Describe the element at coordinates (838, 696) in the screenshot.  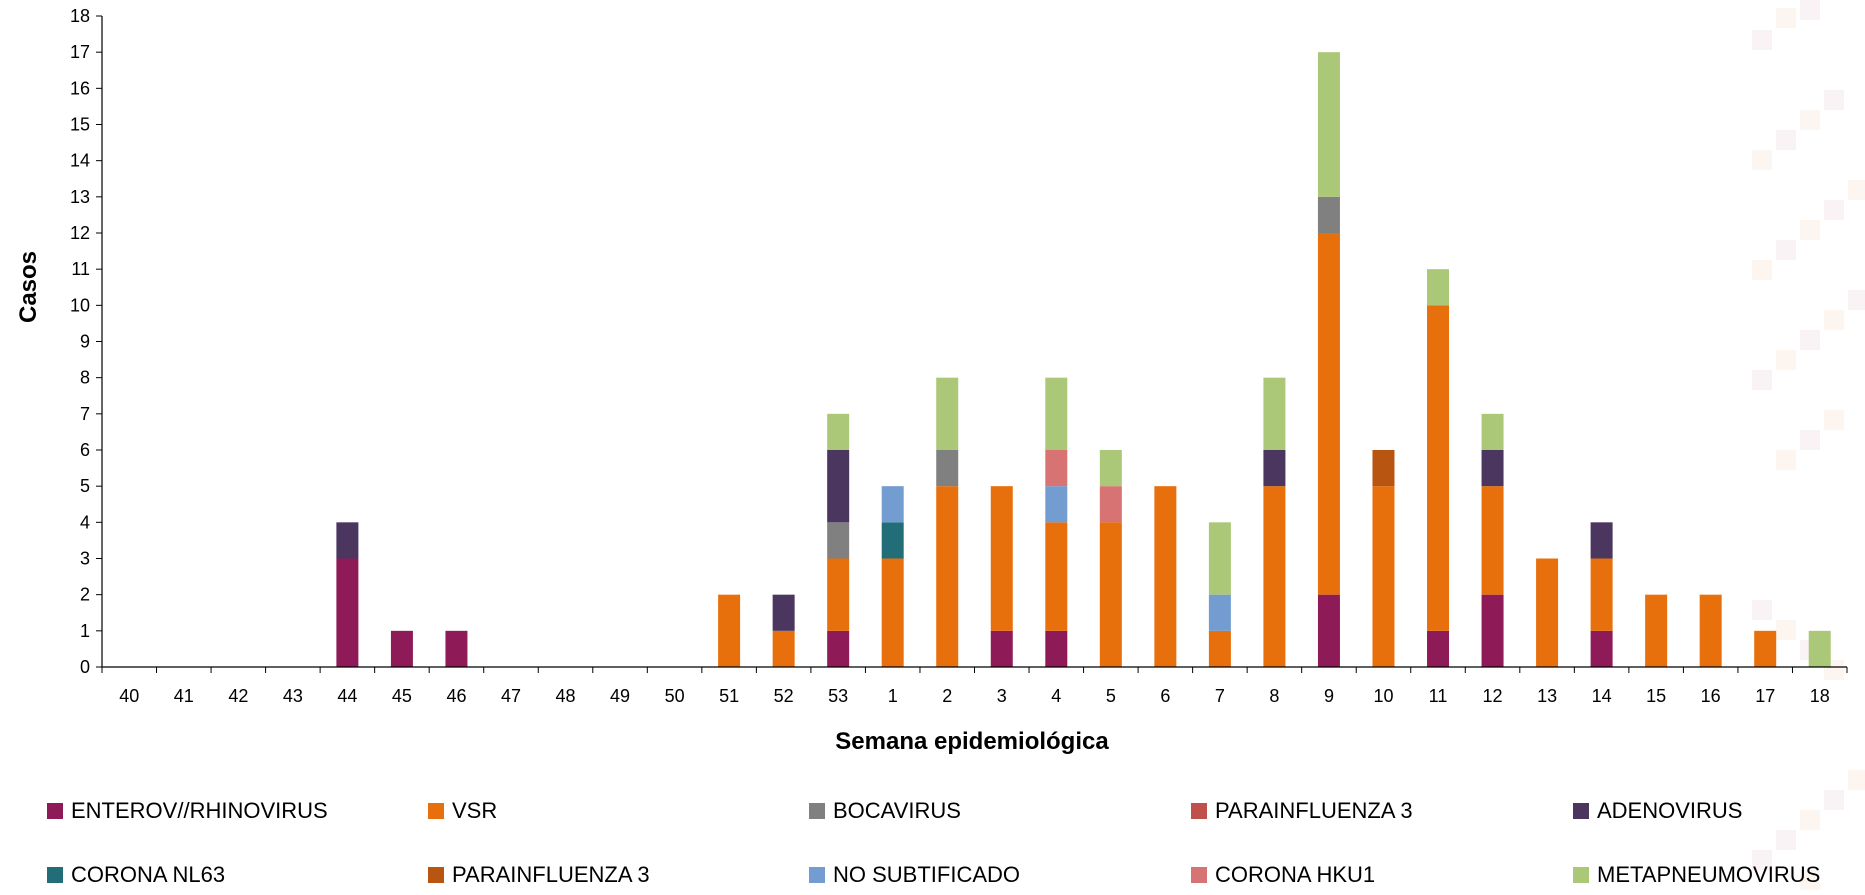
I see `x-tick-label: 53` at that location.